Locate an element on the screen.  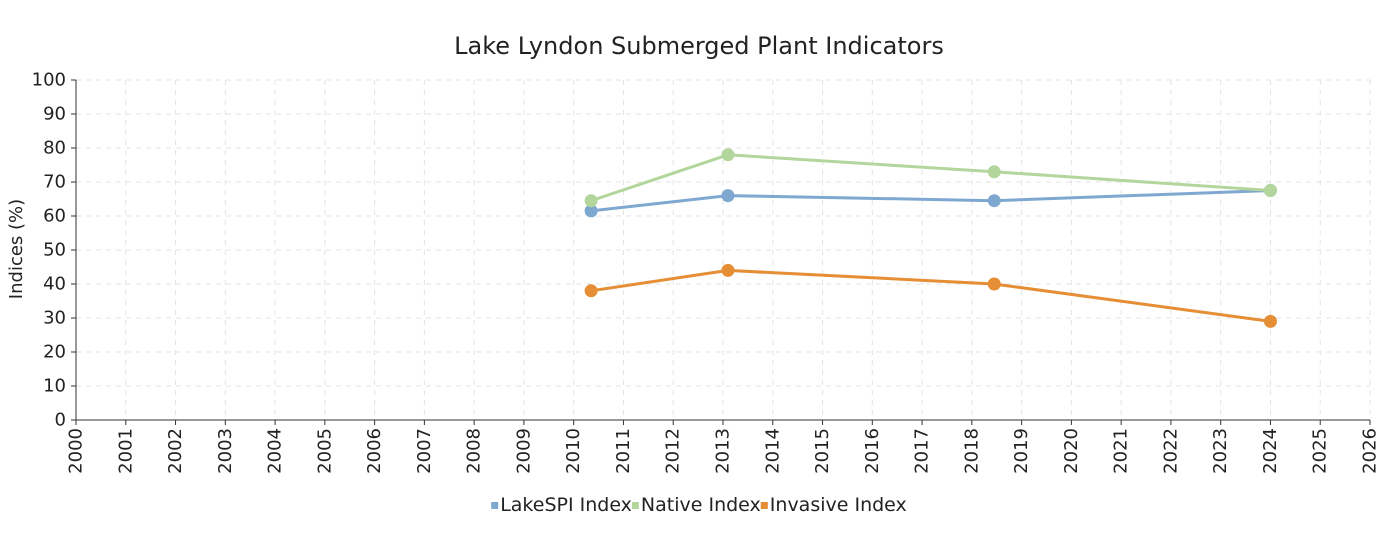
x-tick-label: 2012 is located at coordinates (673, 451).